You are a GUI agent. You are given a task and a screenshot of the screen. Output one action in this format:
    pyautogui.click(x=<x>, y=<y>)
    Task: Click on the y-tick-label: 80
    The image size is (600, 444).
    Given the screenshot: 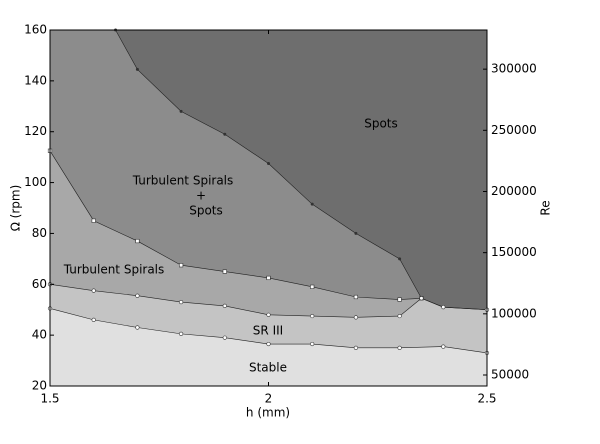 What is the action you would take?
    pyautogui.click(x=39, y=233)
    